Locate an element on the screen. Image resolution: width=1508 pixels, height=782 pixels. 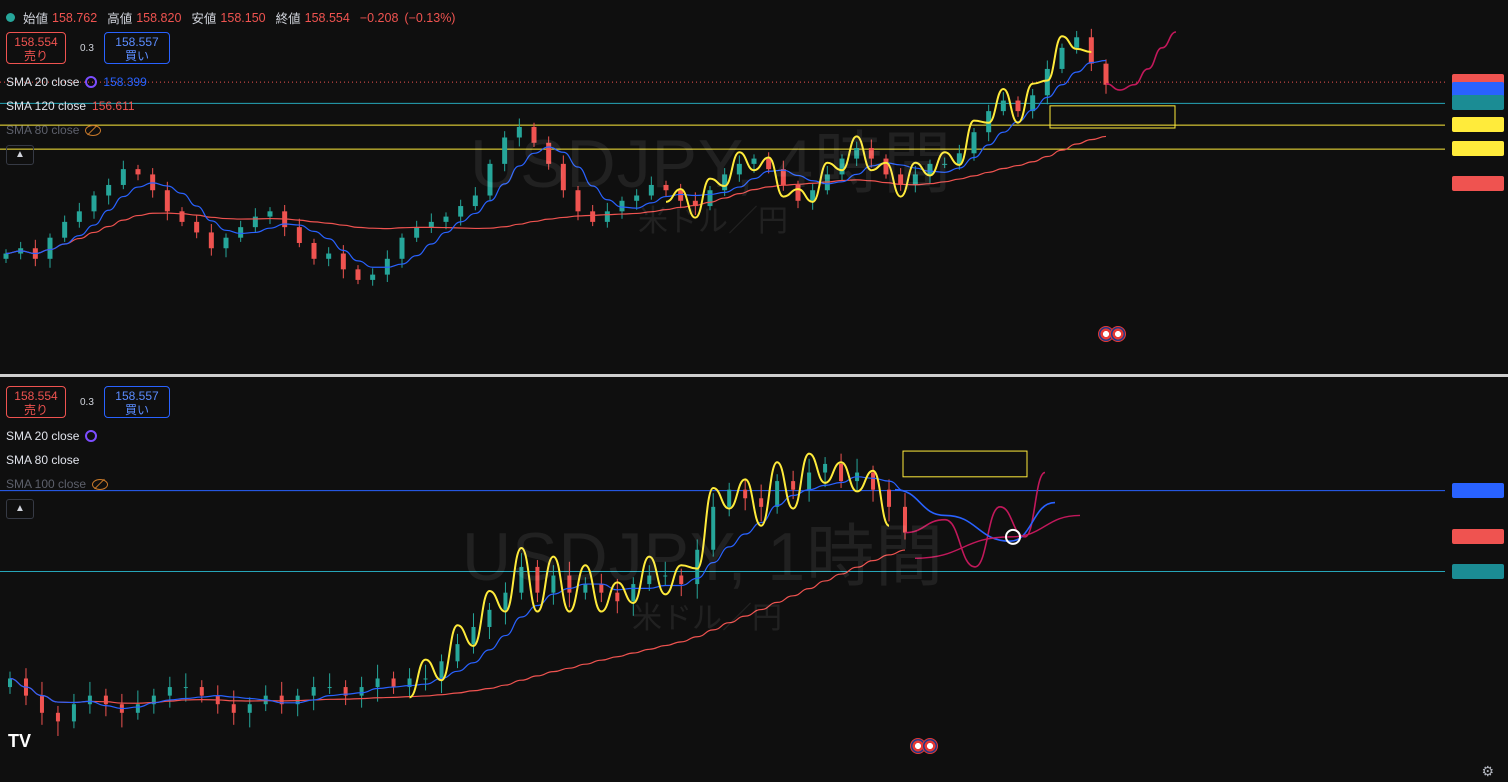
indicator-sma120: SMA 120 close 156.611 is located at coordinates (70, 106).